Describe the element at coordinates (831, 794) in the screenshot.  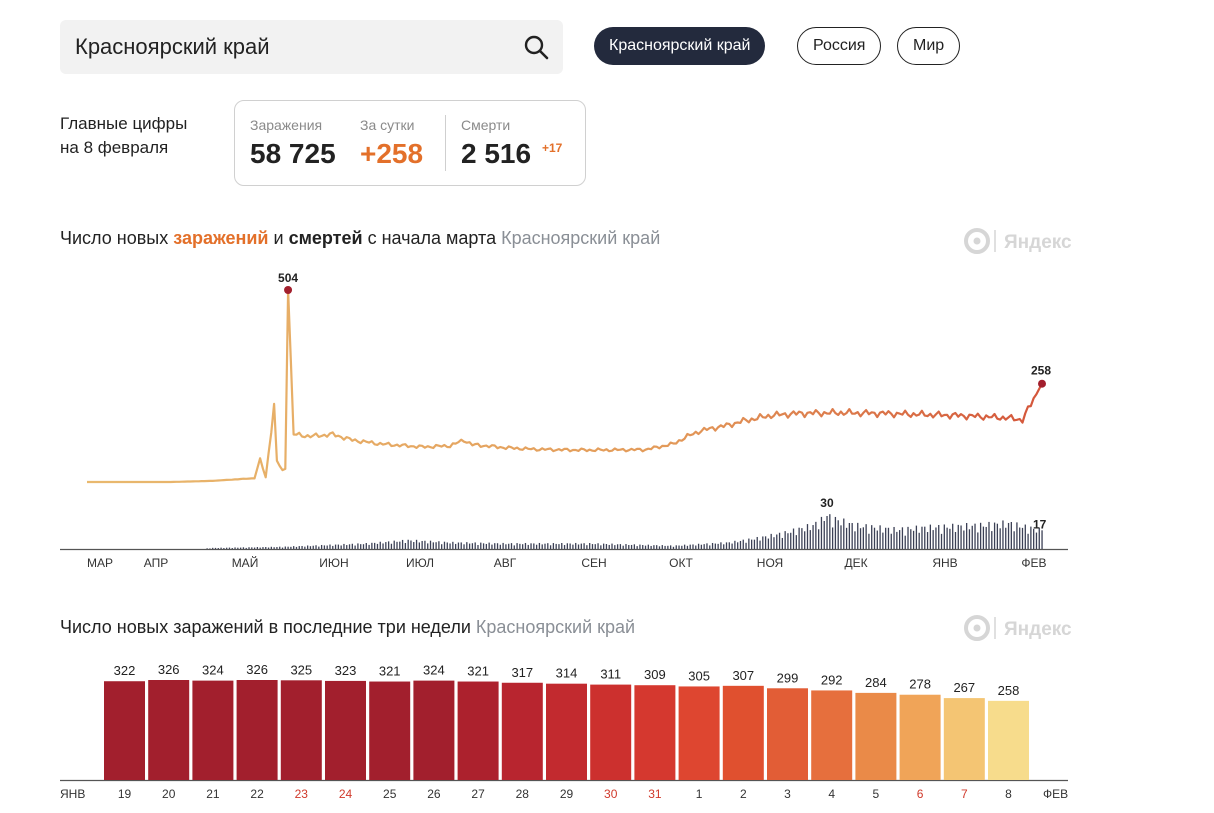
I see `day-tick-label: 4` at that location.